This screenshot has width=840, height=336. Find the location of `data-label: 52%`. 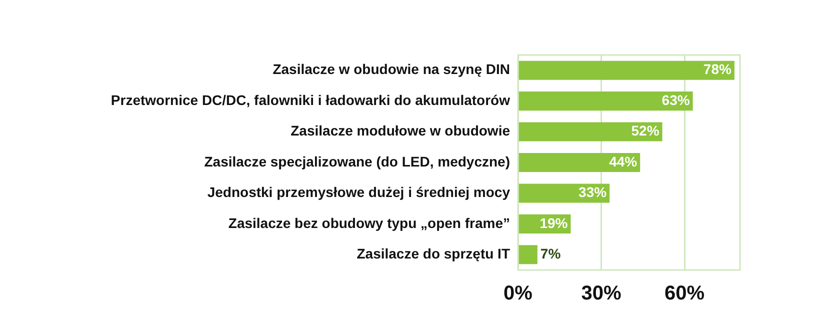

data-label: 52% is located at coordinates (645, 130).